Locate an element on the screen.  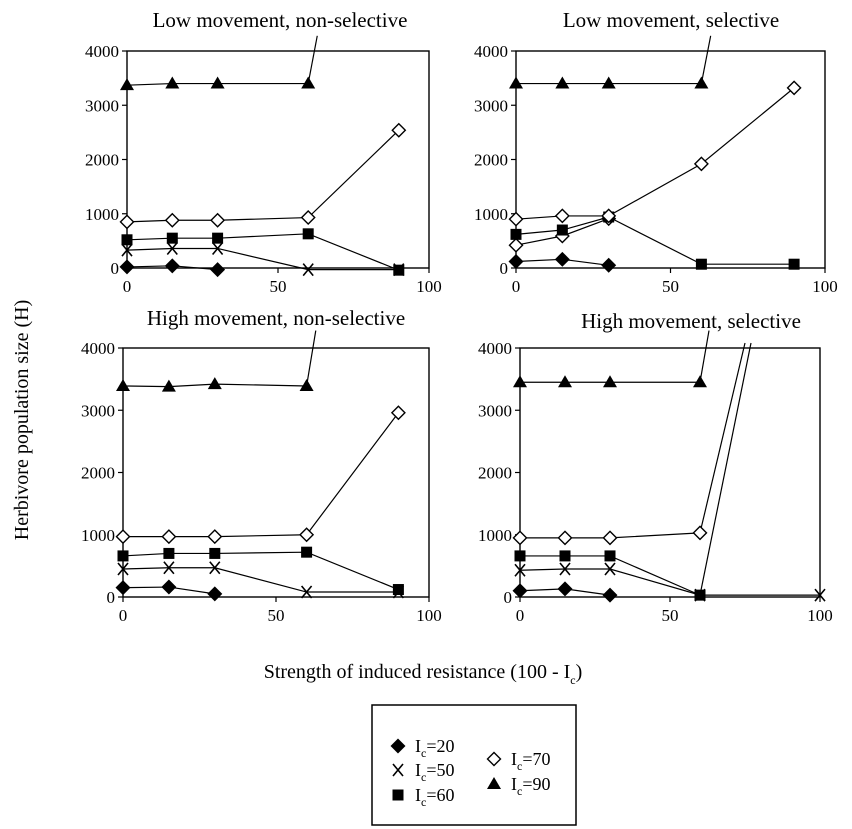
legend-label-value: =70 is located at coordinates (536, 759).